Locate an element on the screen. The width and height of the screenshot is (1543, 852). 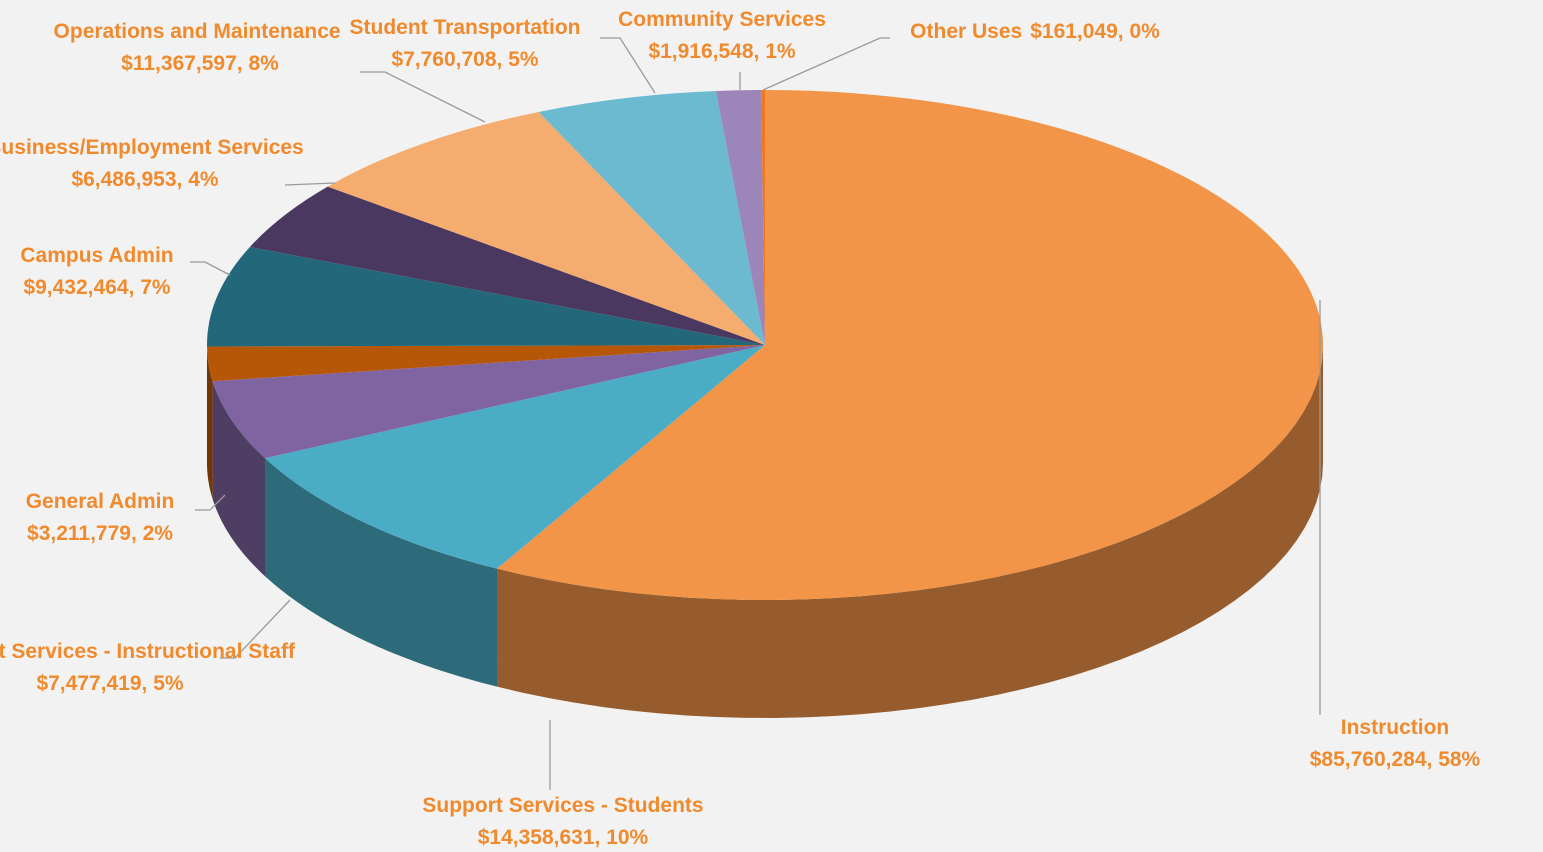
label-value: $1,916,548, 1% is located at coordinates (721, 51).